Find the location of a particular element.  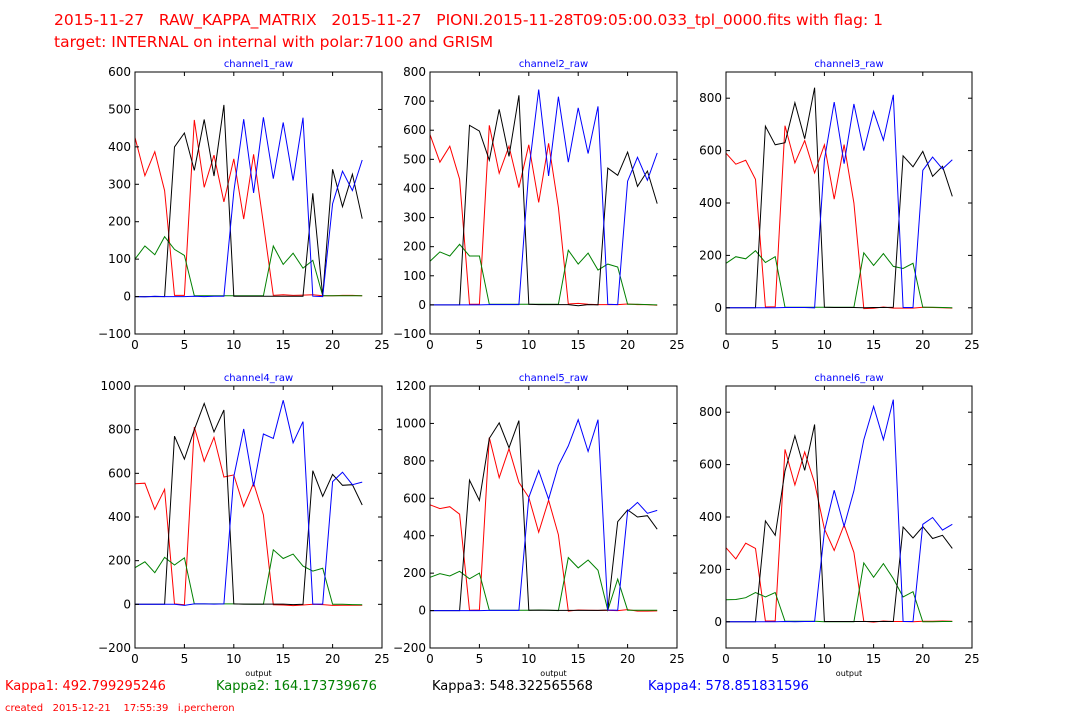

subplot-title: channel2_raw is located at coordinates (553, 64).